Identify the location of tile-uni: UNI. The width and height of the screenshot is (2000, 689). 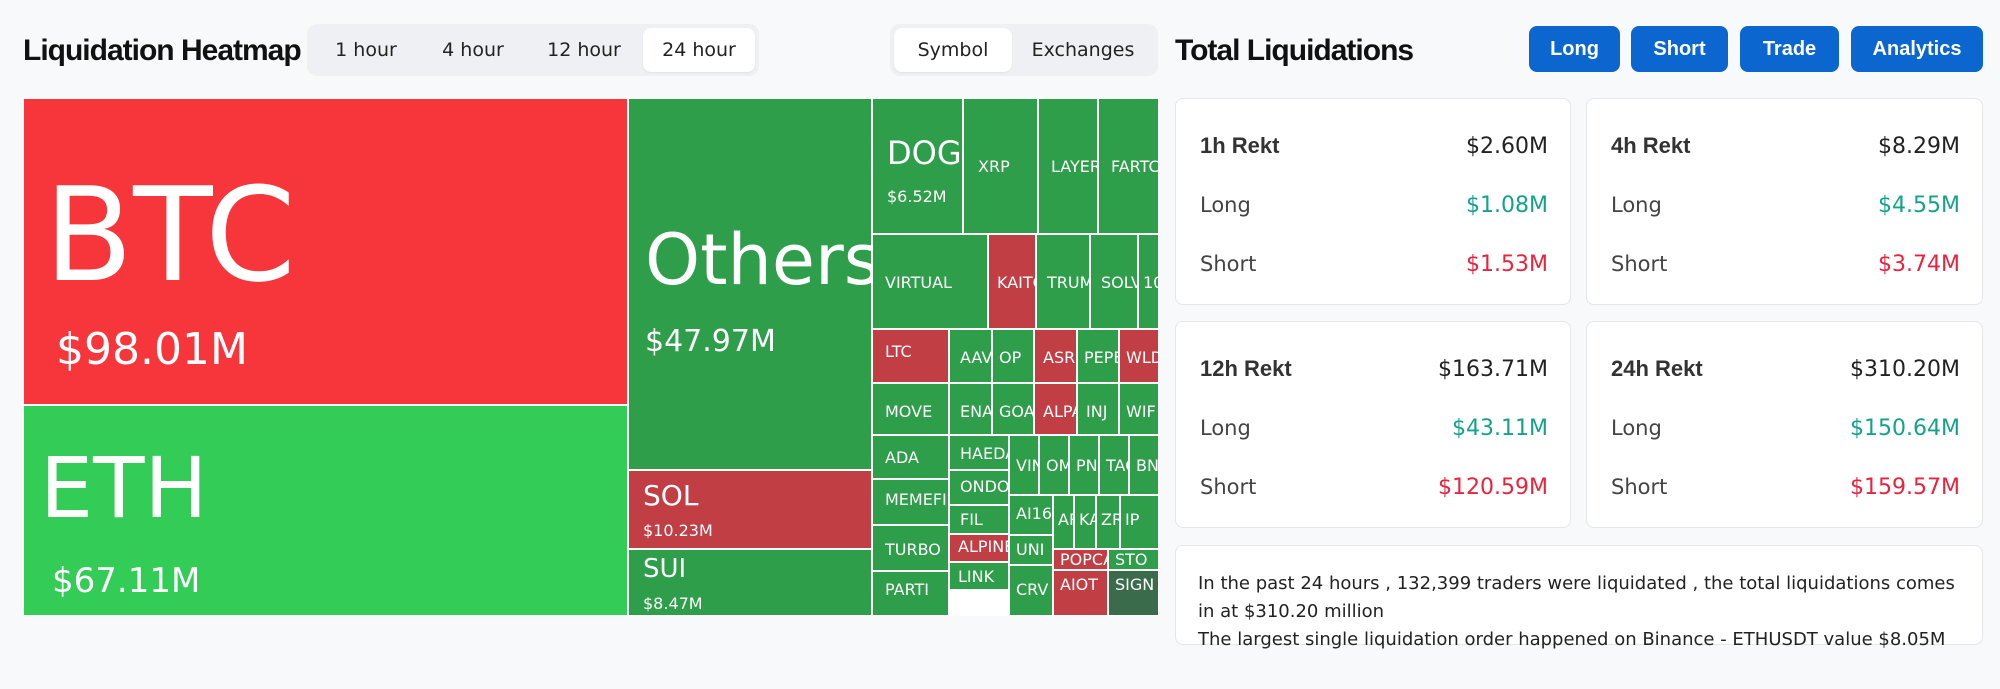
(1031, 550).